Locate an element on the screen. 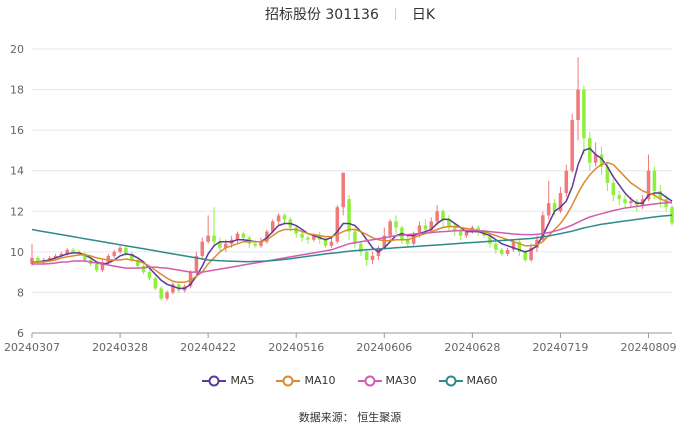 The width and height of the screenshot is (700, 426). legend-marker-ma60 is located at coordinates (450, 380).